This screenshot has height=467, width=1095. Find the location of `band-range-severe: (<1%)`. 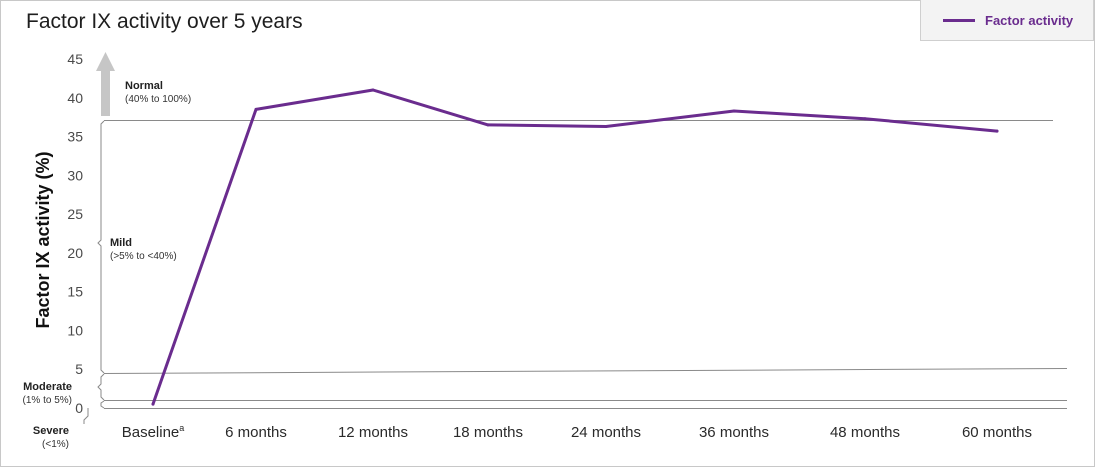

band-range-severe: (<1%) is located at coordinates (55, 444).